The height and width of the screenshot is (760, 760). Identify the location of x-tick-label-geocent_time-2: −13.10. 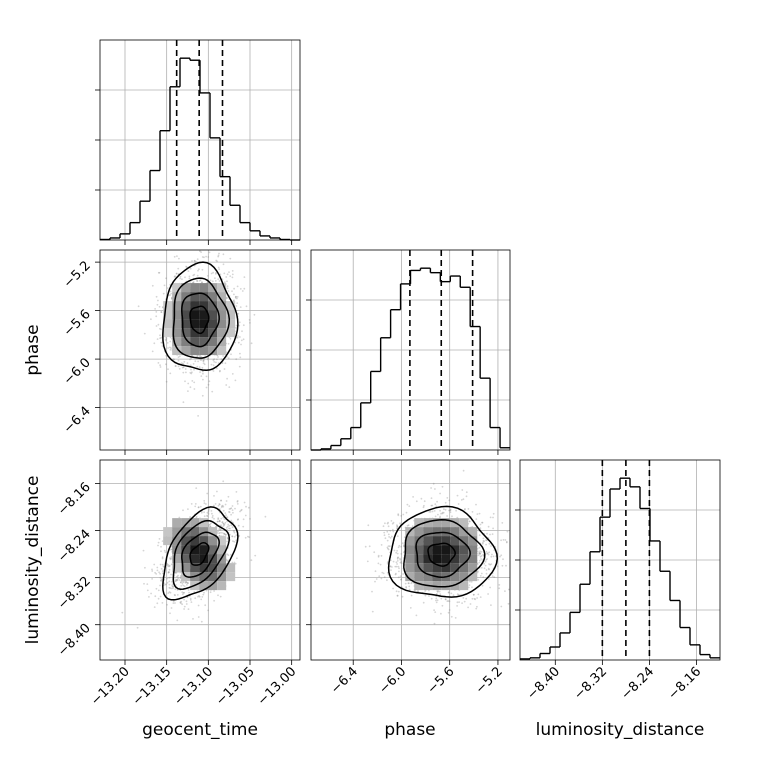
(194, 686).